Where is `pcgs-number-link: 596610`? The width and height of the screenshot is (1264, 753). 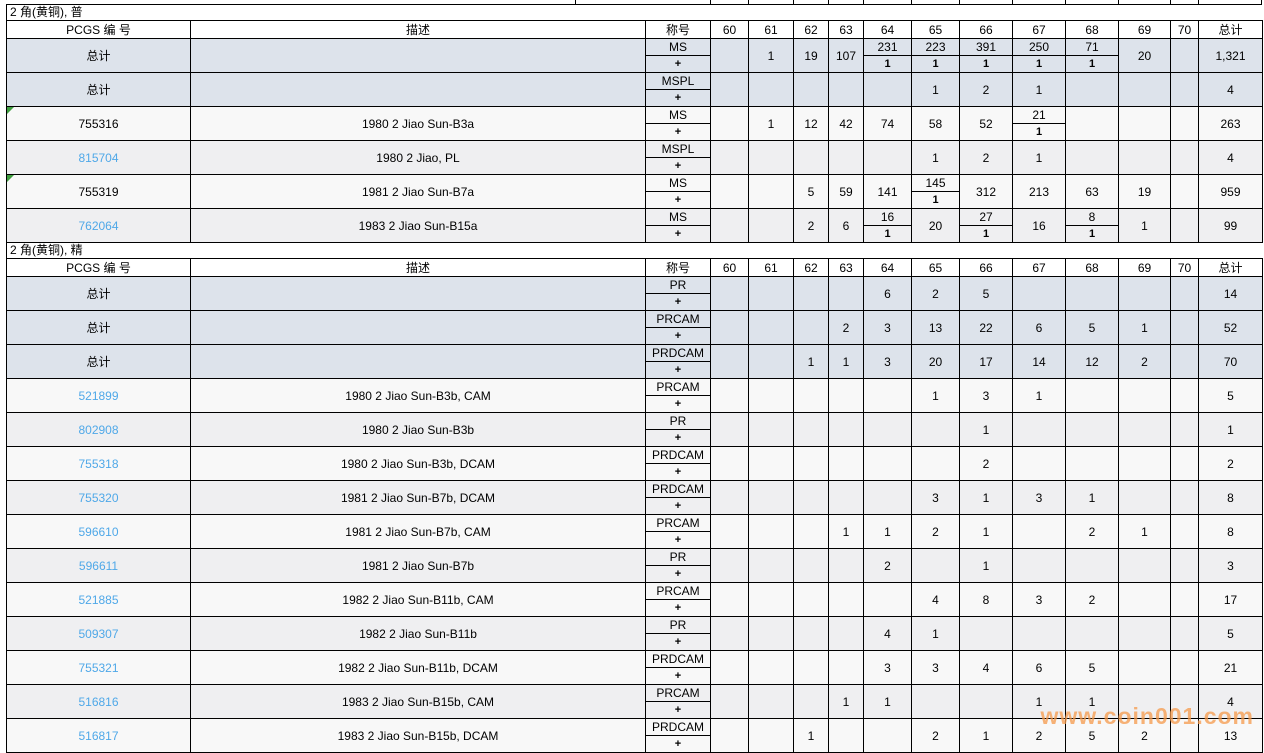
pcgs-number-link: 596610 is located at coordinates (98, 531).